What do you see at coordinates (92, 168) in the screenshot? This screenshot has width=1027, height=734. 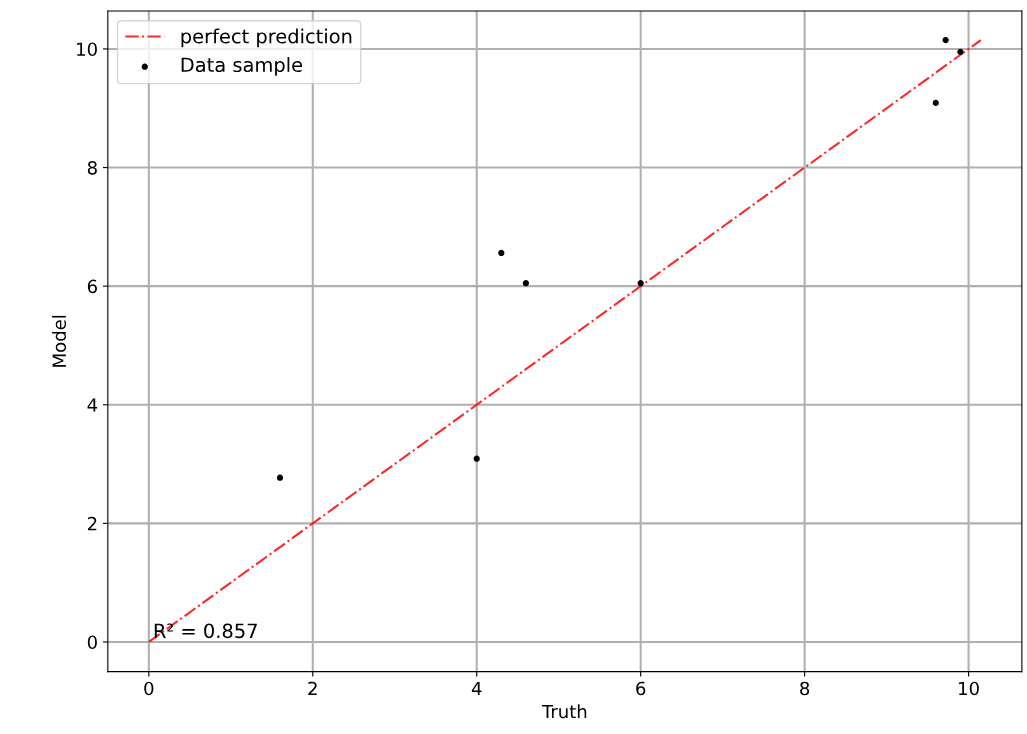 I see `y-tick-label: 8` at bounding box center [92, 168].